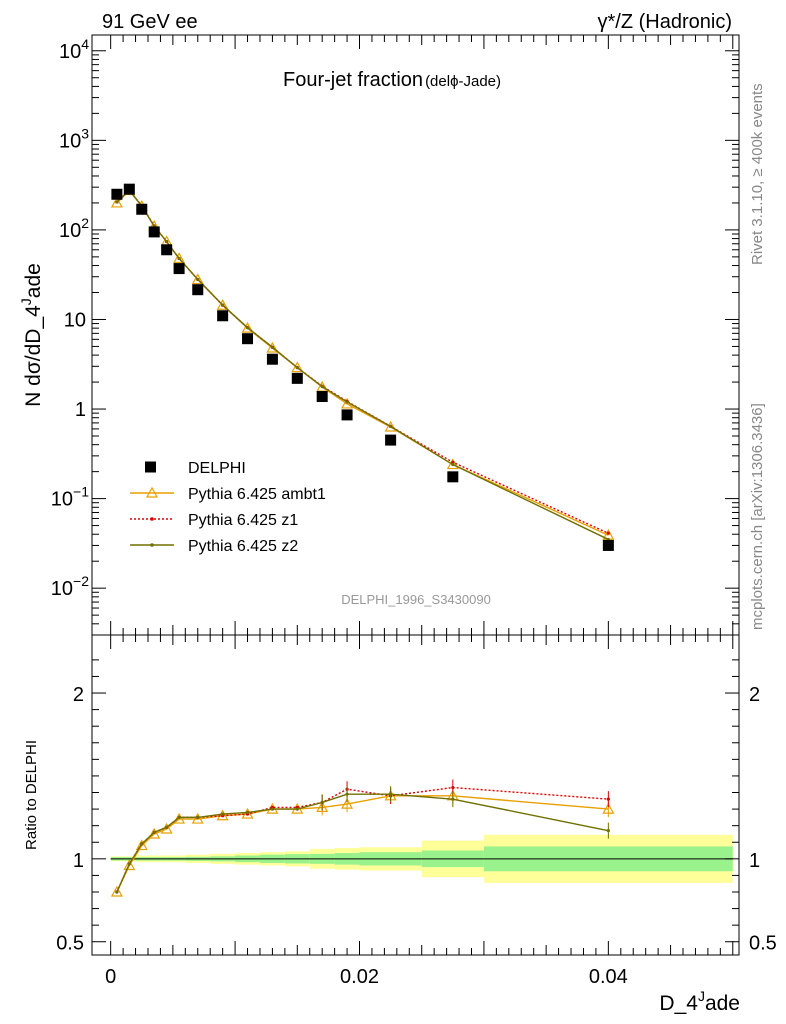  I want to click on ratio-line-pythia-6.425-z2, so click(362, 843).